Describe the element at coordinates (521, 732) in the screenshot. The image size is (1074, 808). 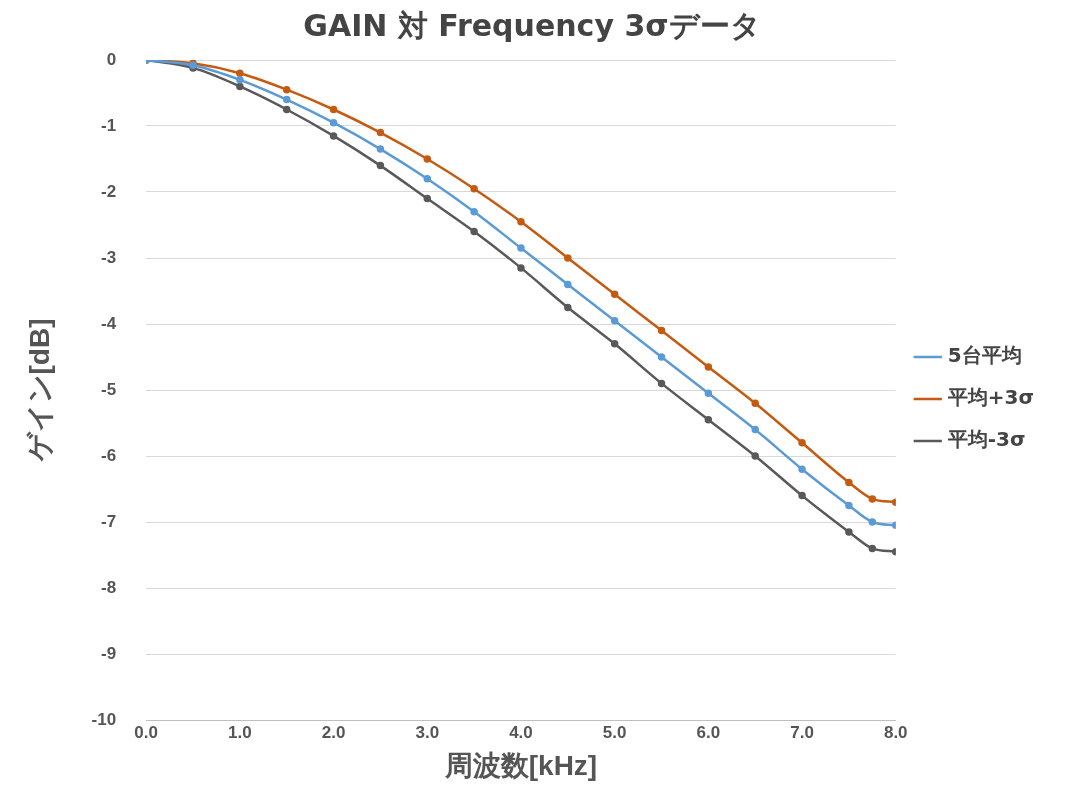
I see `x-tick-label: 4.0` at that location.